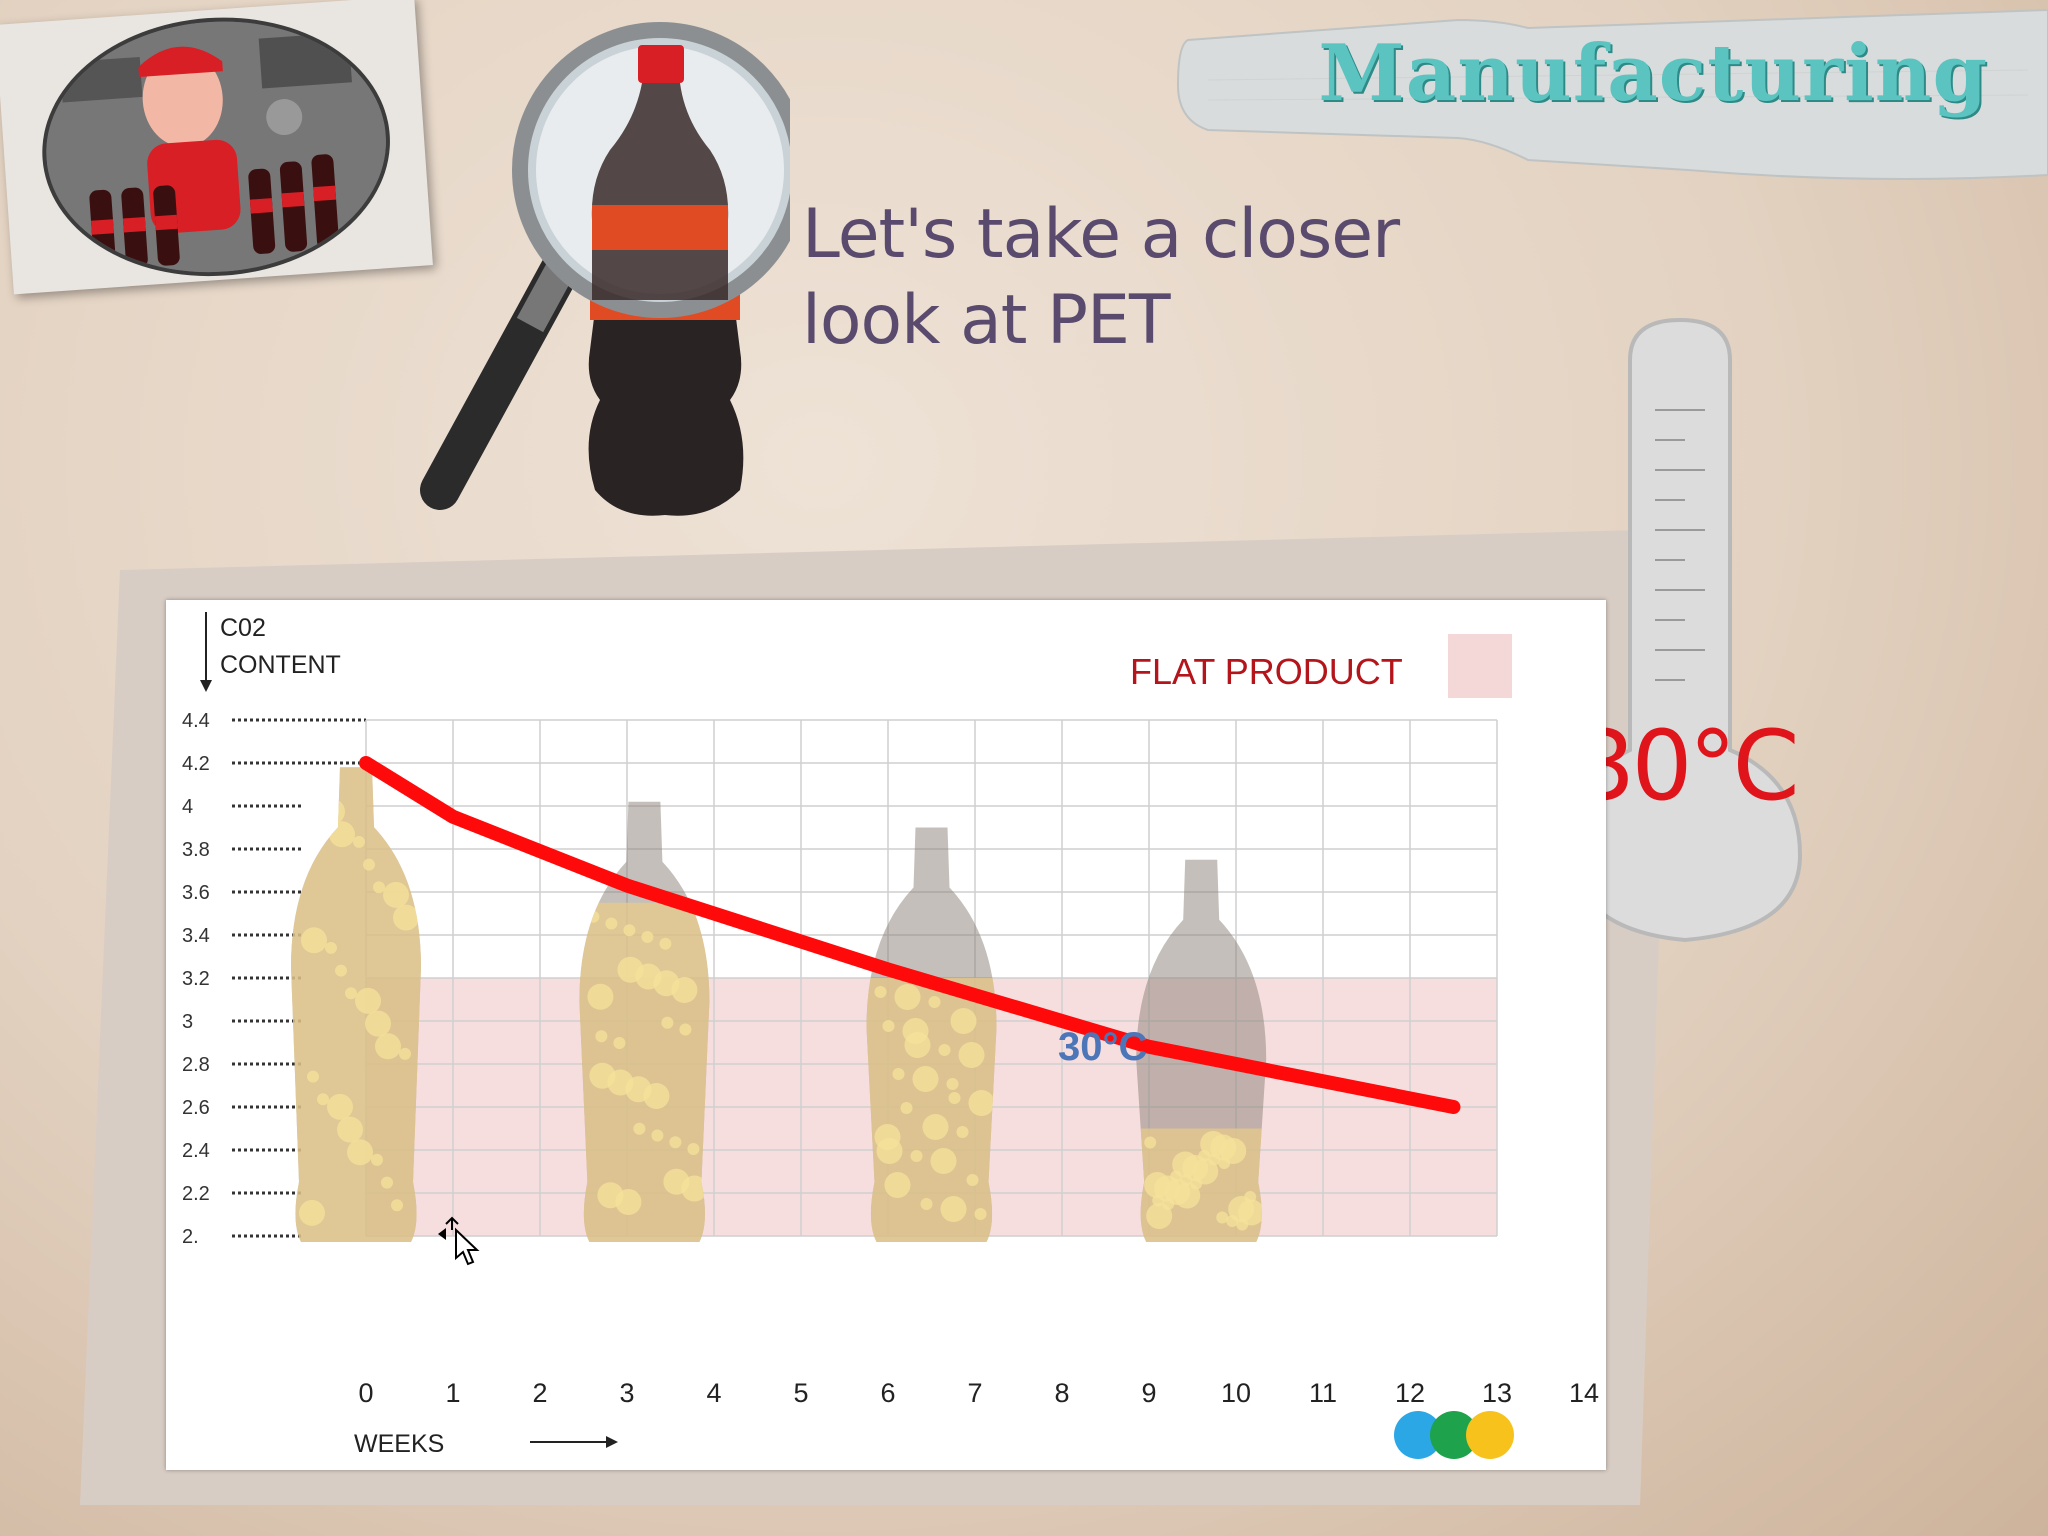 The image size is (2048, 1536). I want to click on x-tick-label: 4, so click(713, 1393).